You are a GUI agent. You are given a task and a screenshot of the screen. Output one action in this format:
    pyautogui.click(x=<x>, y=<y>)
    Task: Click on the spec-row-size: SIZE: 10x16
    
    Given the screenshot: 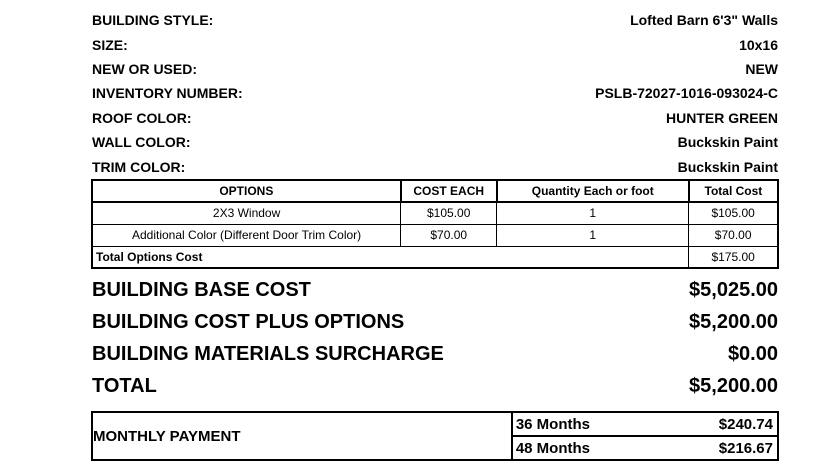 What is the action you would take?
    pyautogui.click(x=435, y=44)
    